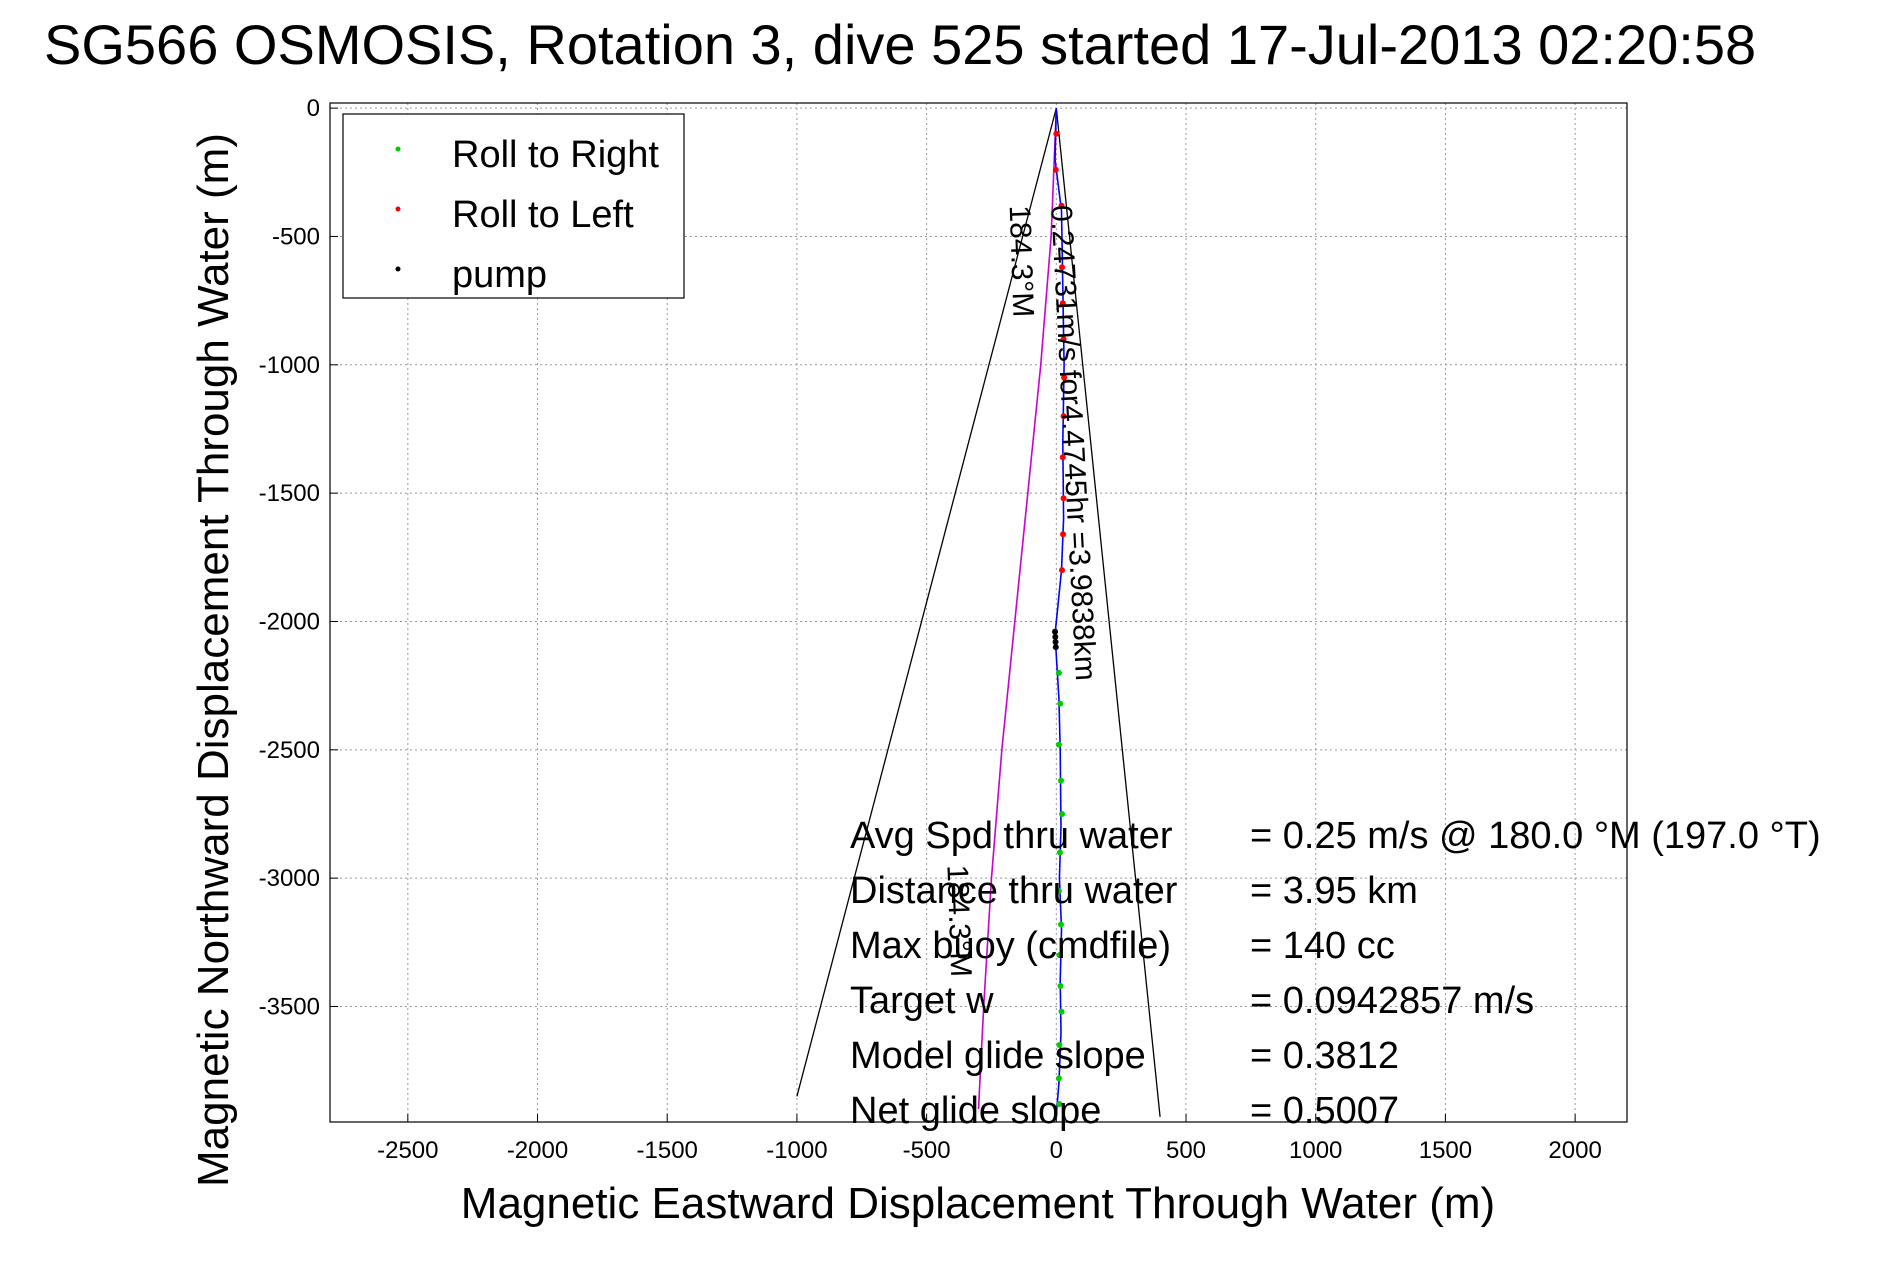 The width and height of the screenshot is (1891, 1262). Describe the element at coordinates (1011, 836) in the screenshot. I see `stat-label: Avg Spd thru water` at that location.